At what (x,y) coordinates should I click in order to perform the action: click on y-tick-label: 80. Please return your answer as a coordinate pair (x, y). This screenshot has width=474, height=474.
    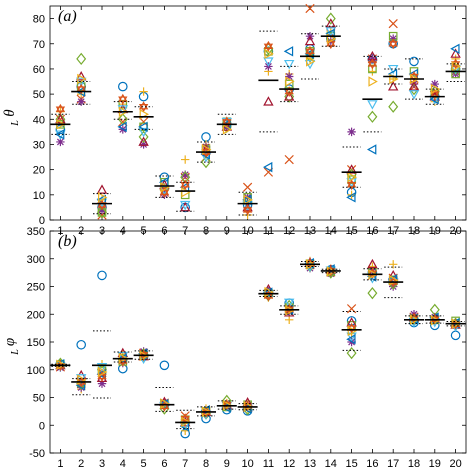
    Looking at the image, I should click on (39, 20).